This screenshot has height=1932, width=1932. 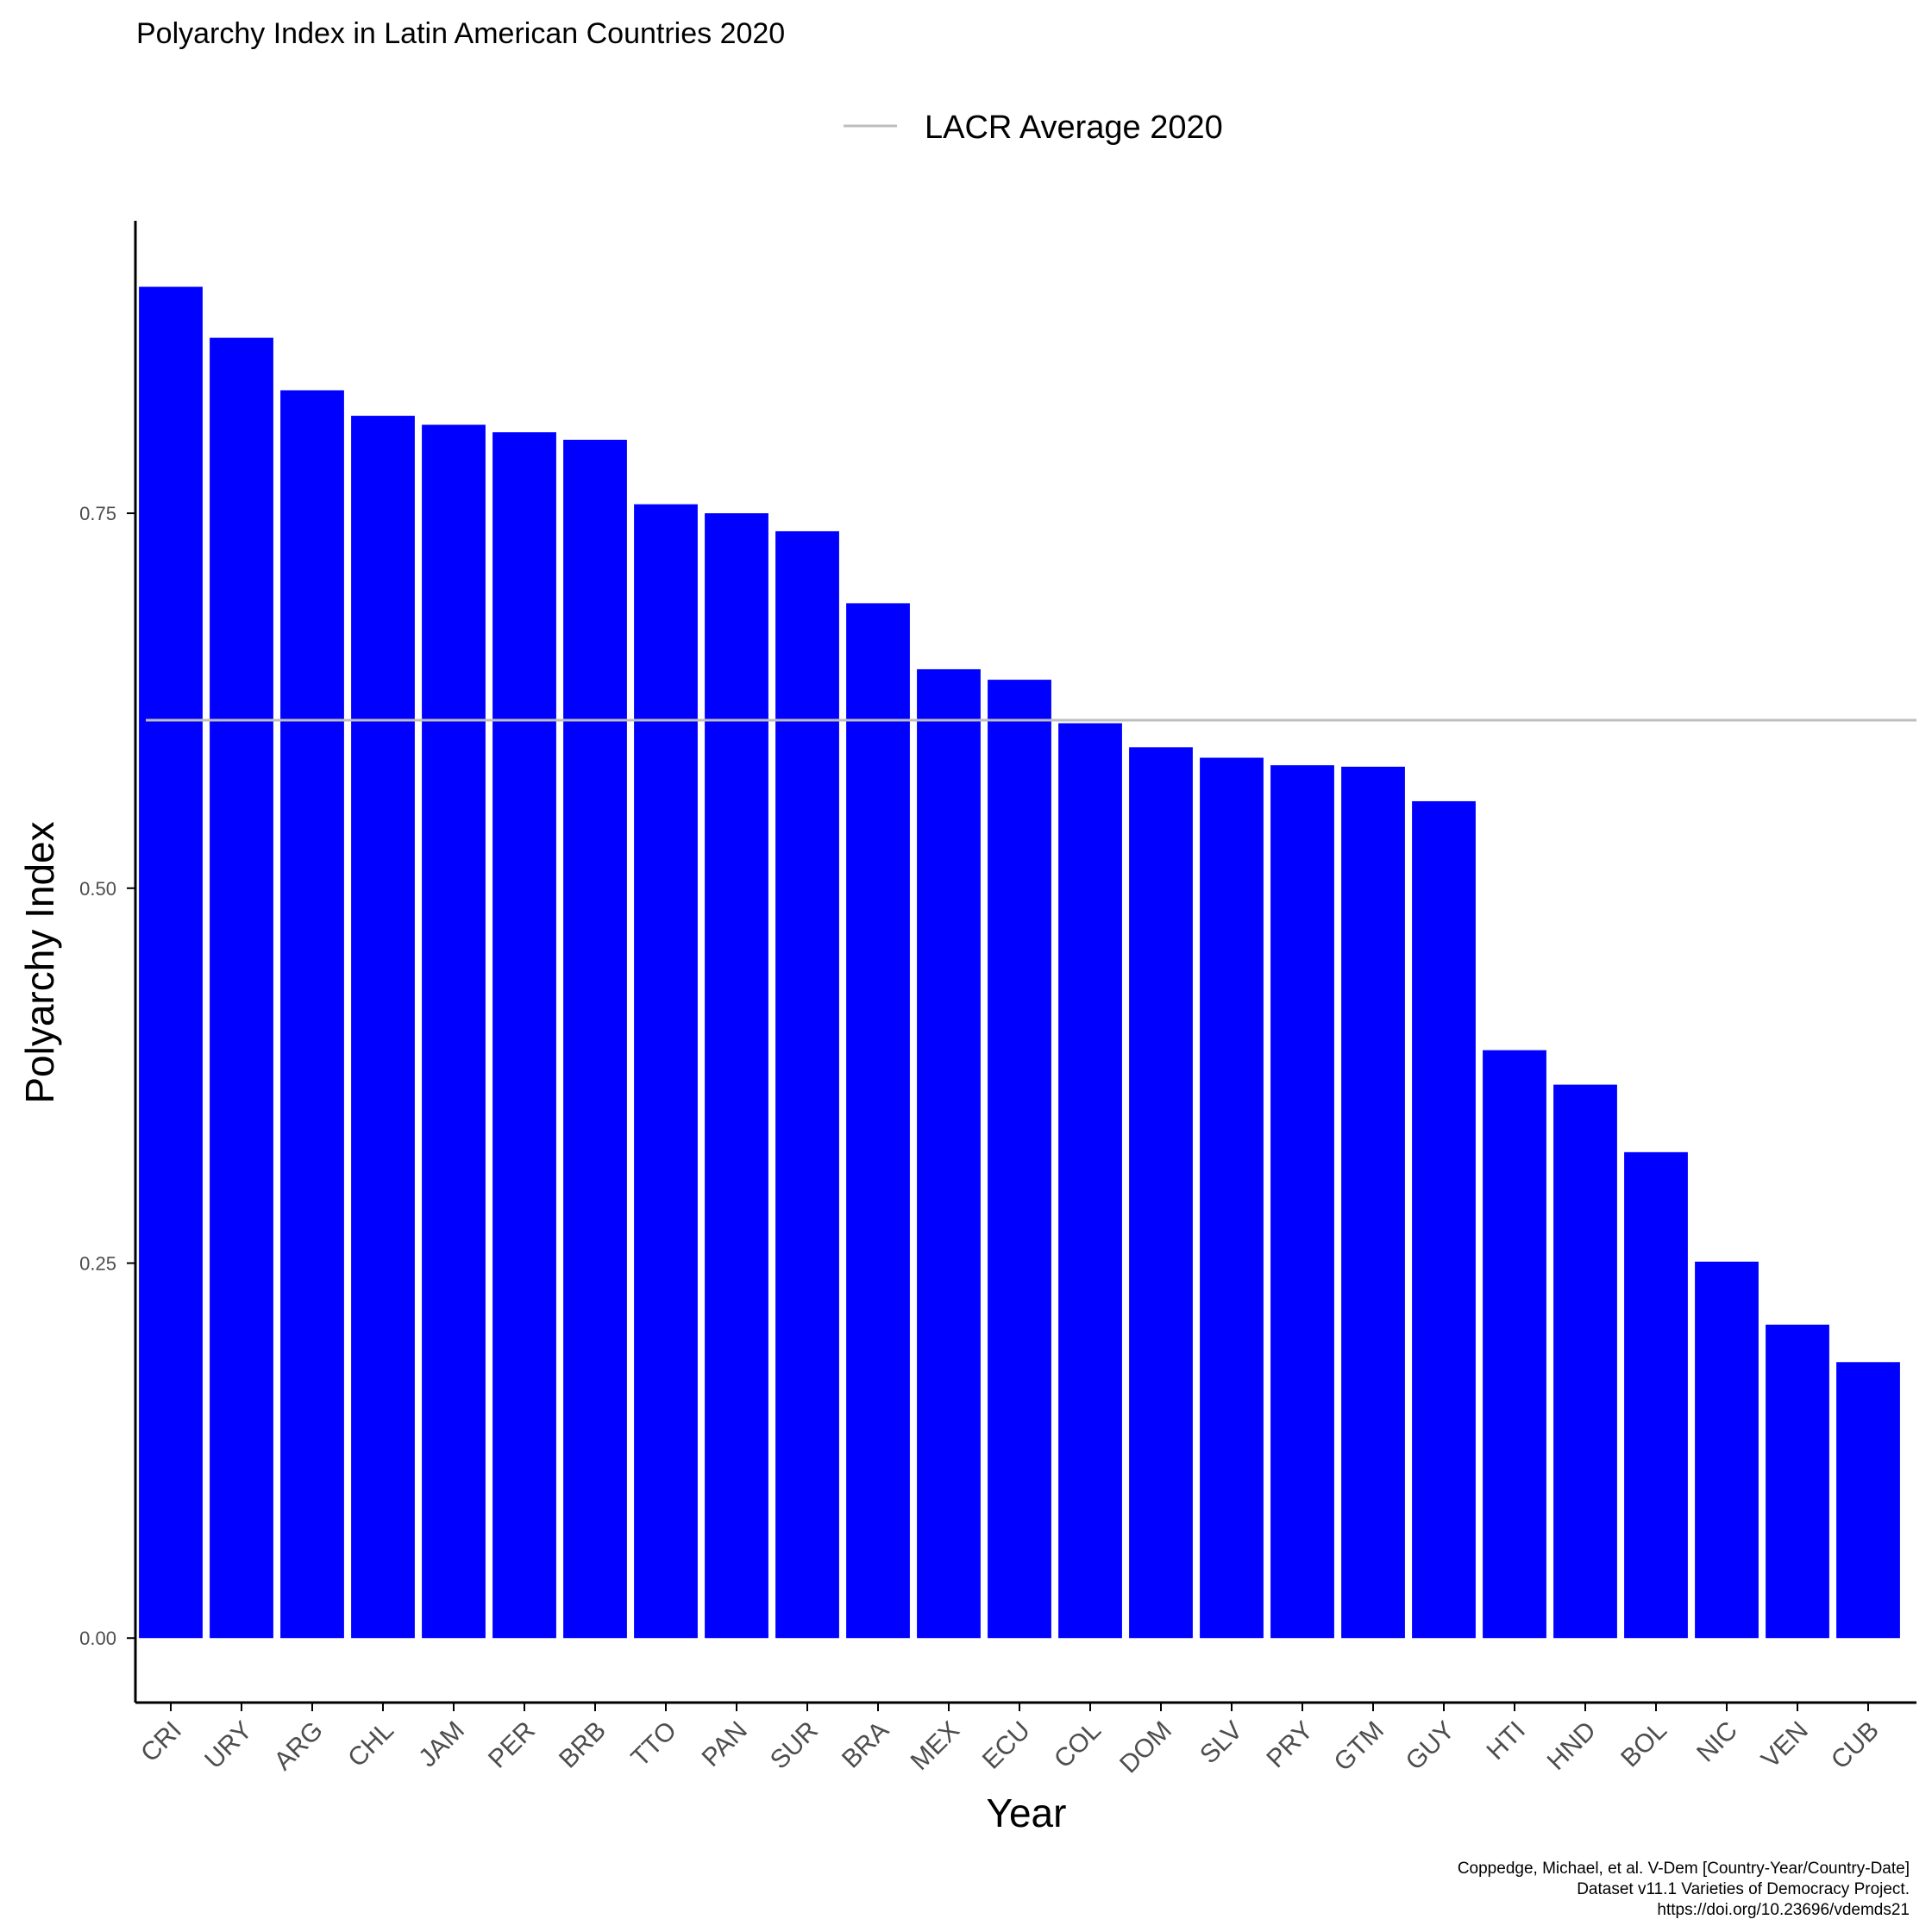 I want to click on bar-mex, so click(x=949, y=1154).